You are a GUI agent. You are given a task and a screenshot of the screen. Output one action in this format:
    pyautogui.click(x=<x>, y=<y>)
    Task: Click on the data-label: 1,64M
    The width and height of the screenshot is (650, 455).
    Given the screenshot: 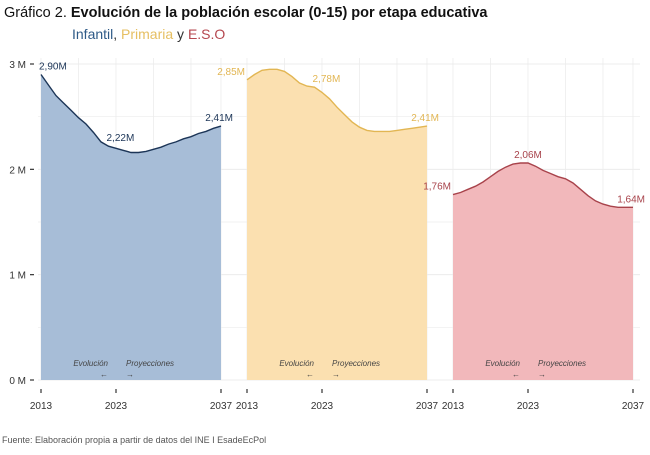 What is the action you would take?
    pyautogui.click(x=631, y=199)
    